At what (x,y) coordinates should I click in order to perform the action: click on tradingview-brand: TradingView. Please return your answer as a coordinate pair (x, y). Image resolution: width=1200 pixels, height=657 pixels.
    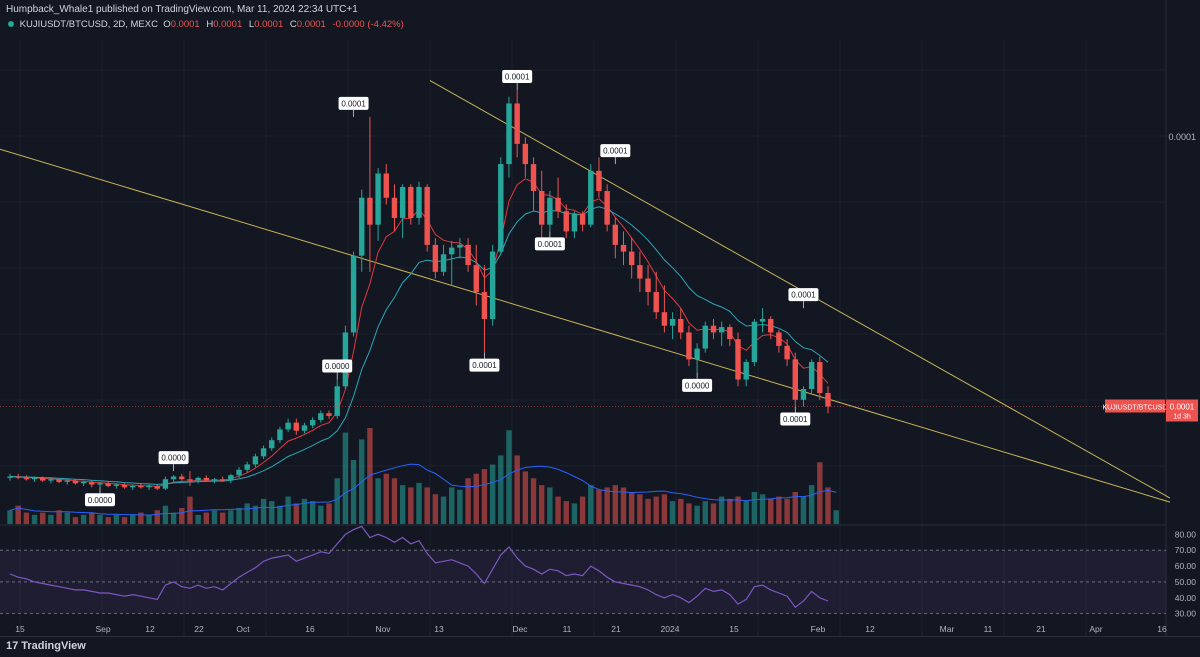
    Looking at the image, I should click on (53, 646).